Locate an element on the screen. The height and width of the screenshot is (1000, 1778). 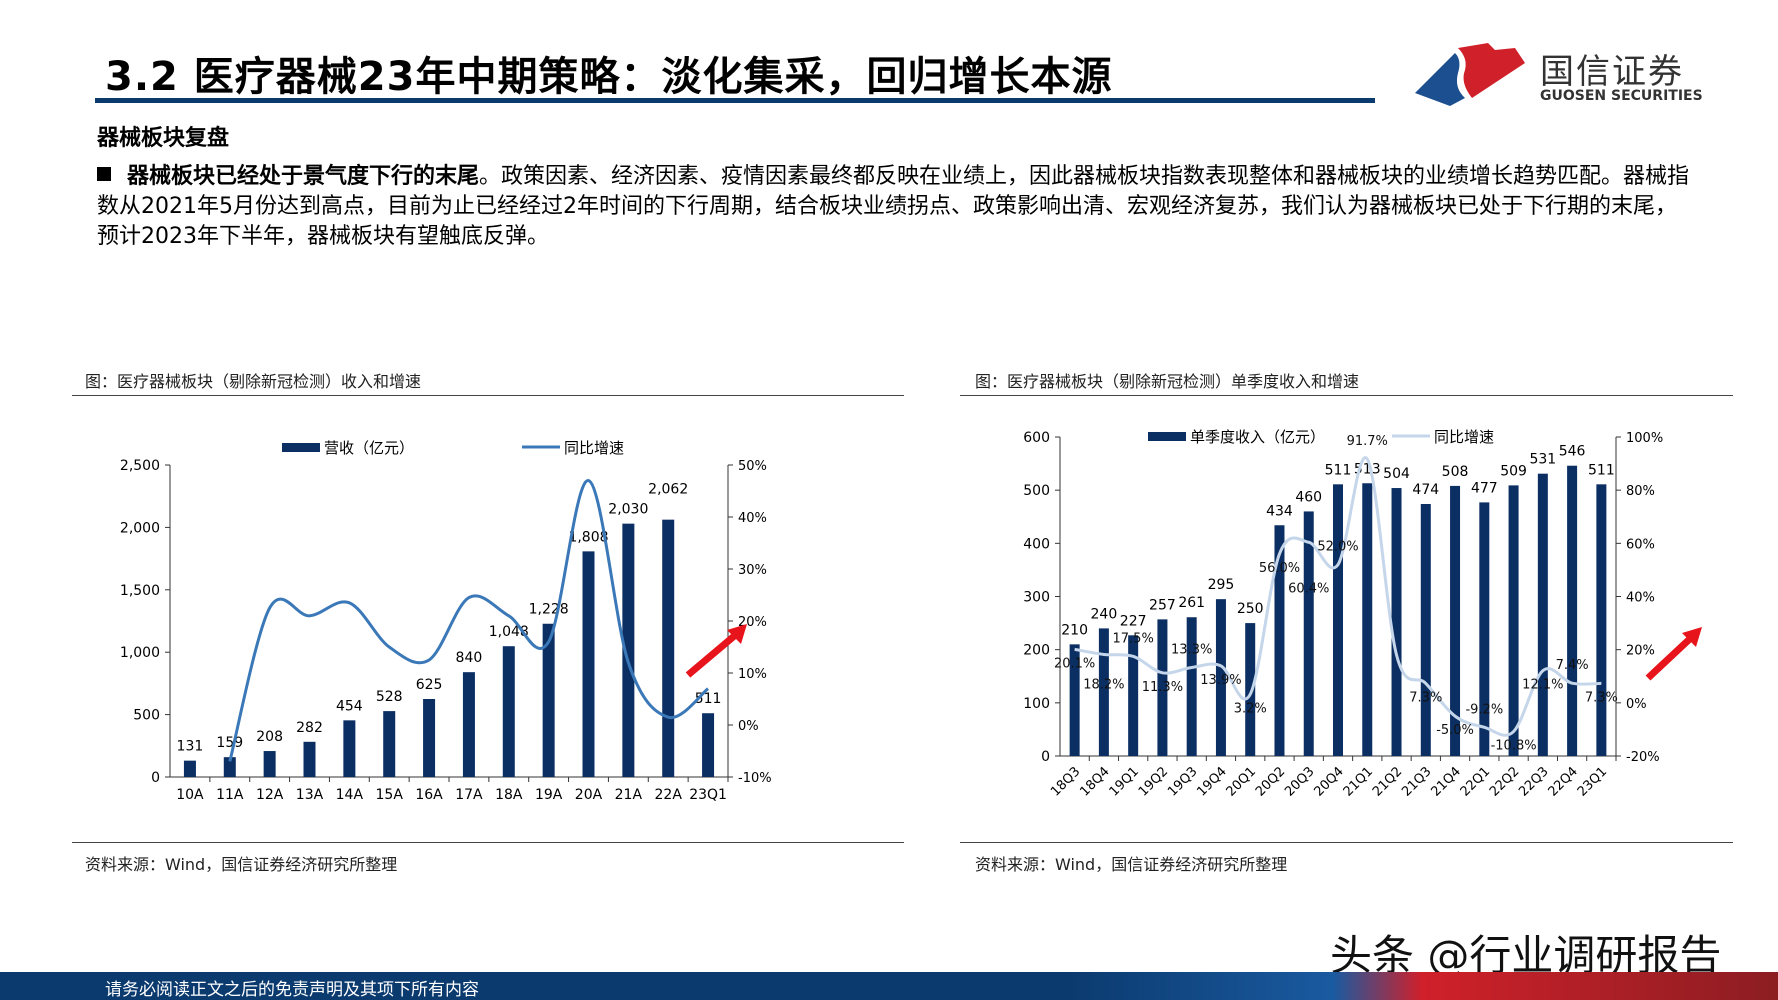
x-tick-label: 19A is located at coordinates (549, 795).